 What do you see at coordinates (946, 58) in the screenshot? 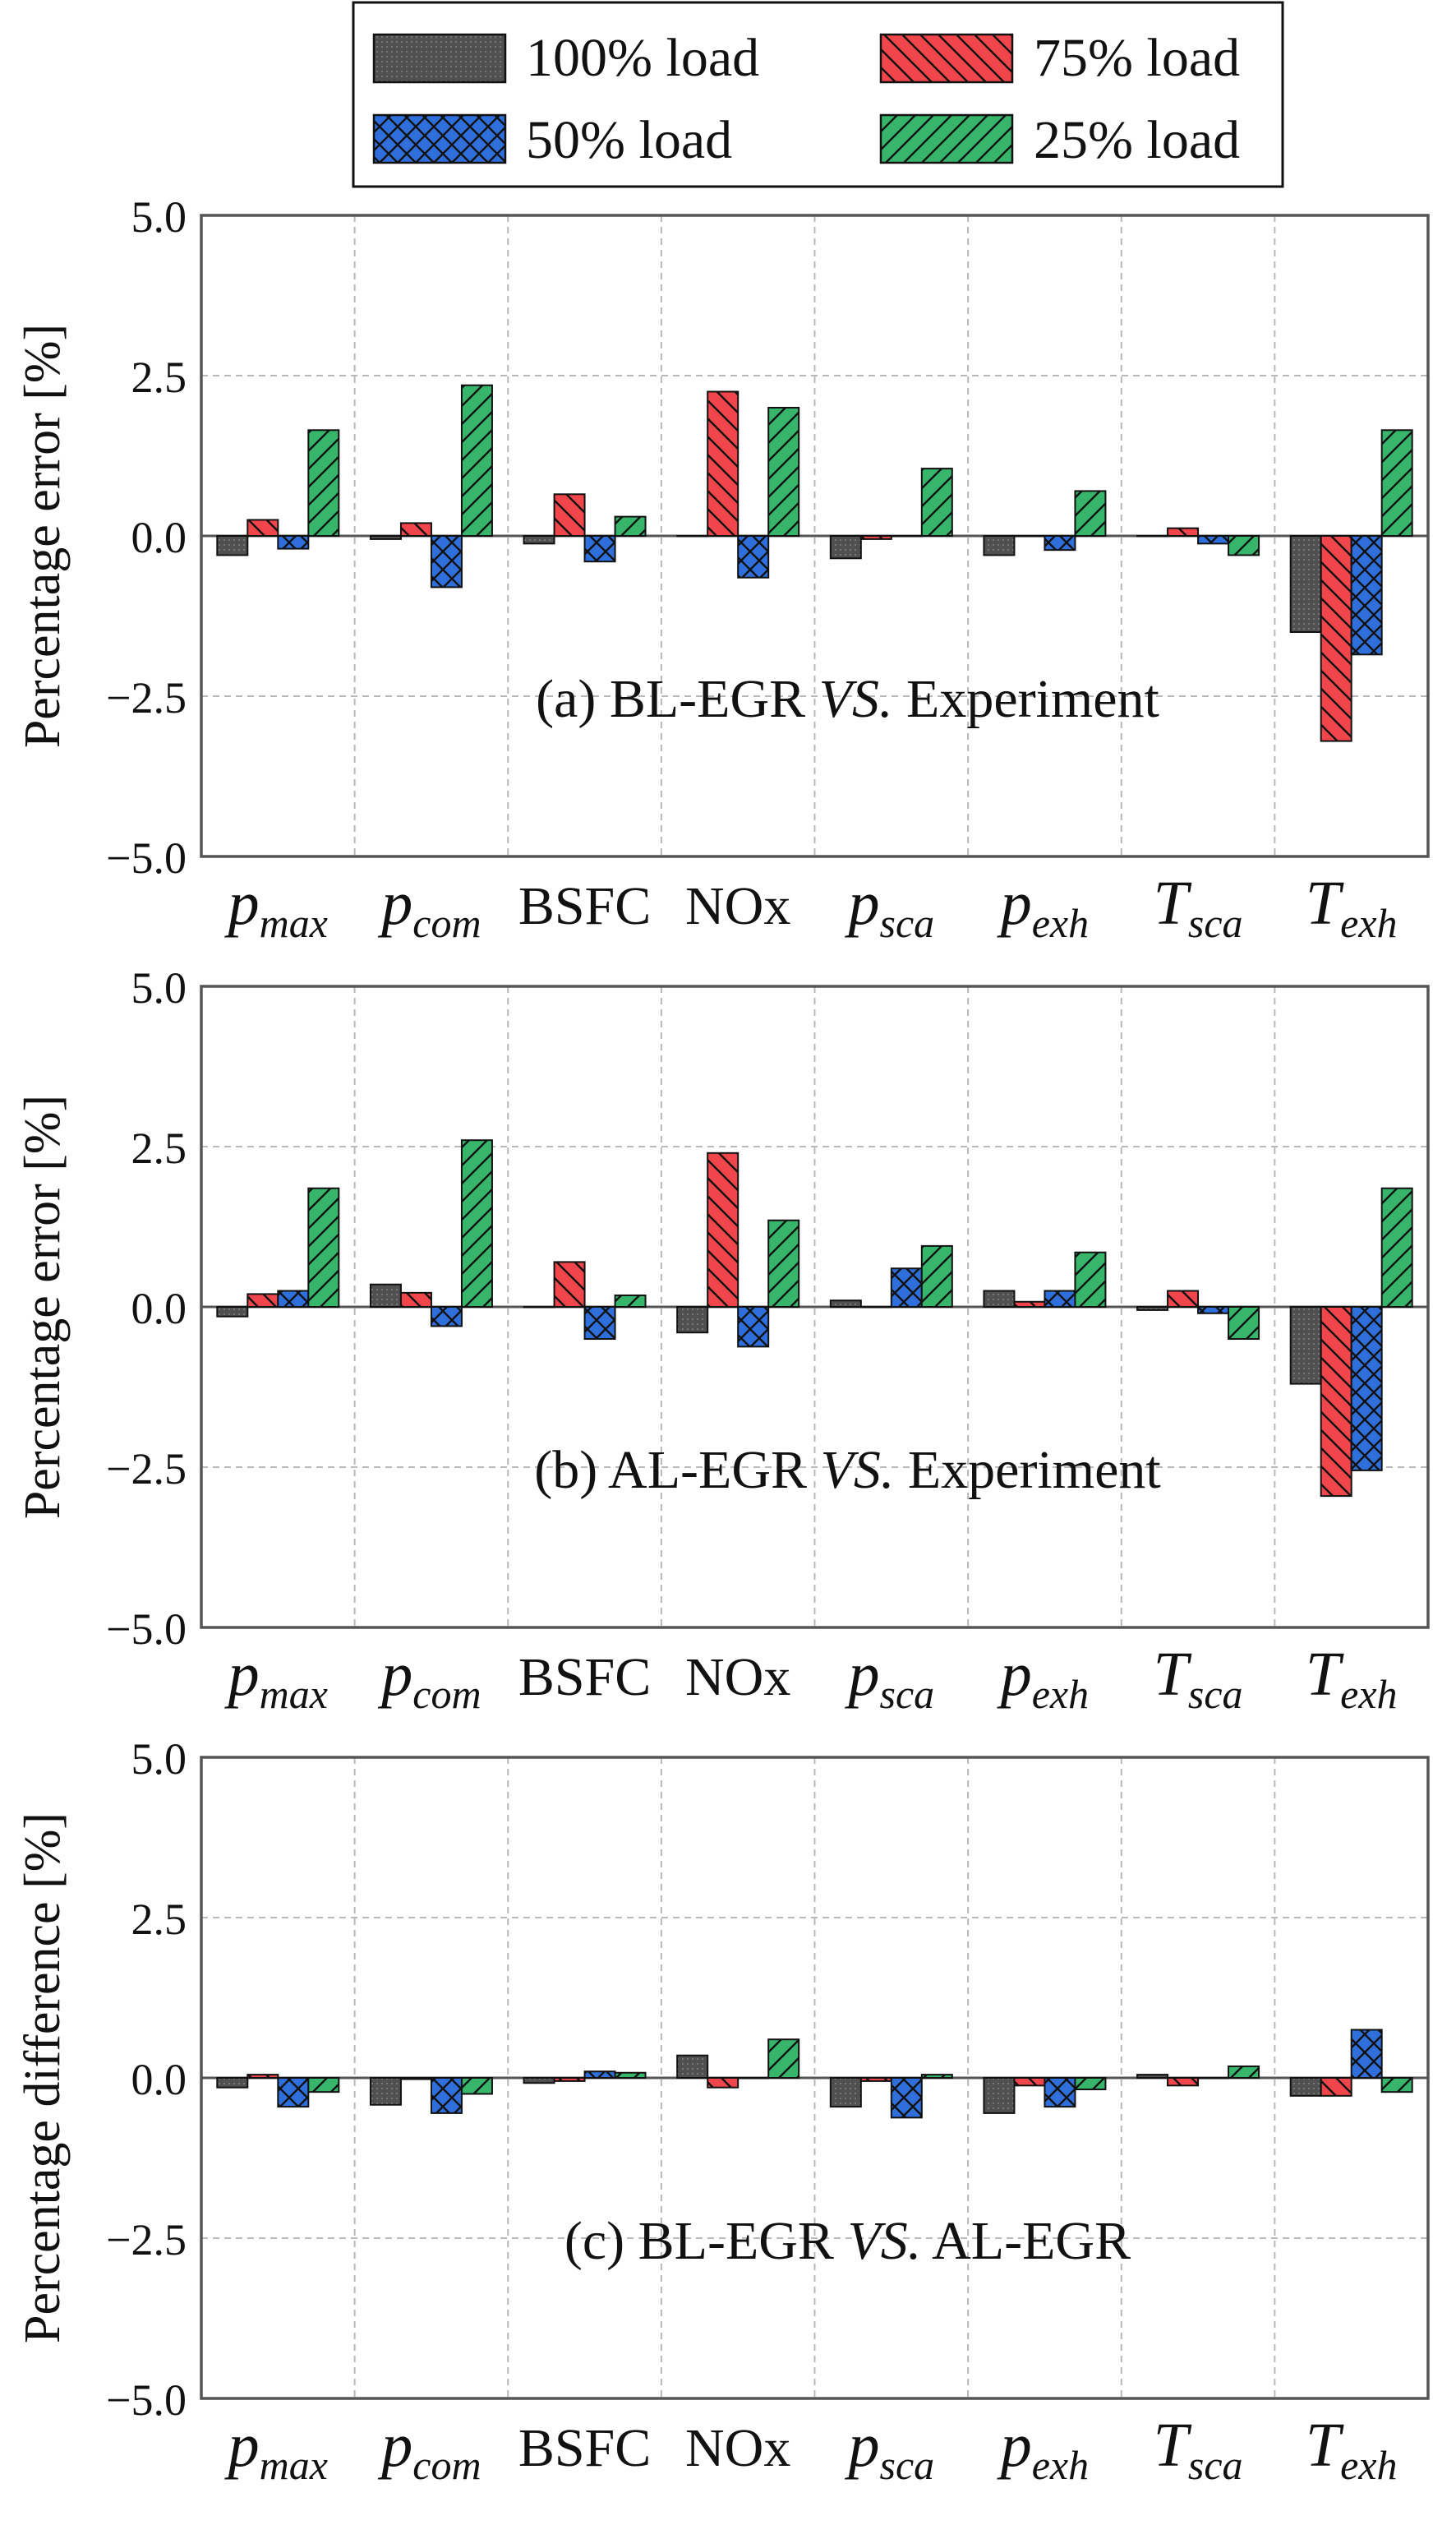
I see `legend-swatch-75-load` at bounding box center [946, 58].